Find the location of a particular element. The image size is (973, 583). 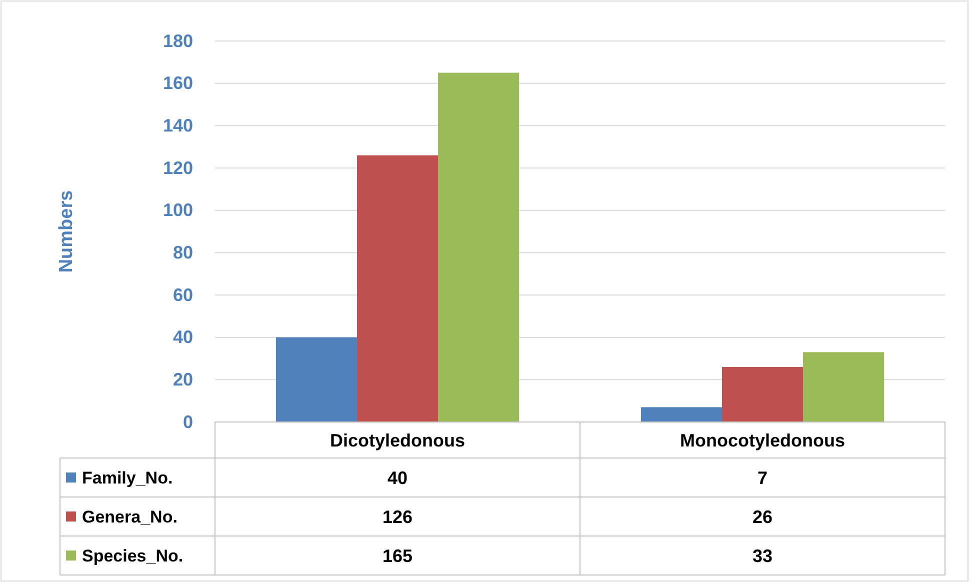

y-axis-title: Numbers is located at coordinates (66, 231).